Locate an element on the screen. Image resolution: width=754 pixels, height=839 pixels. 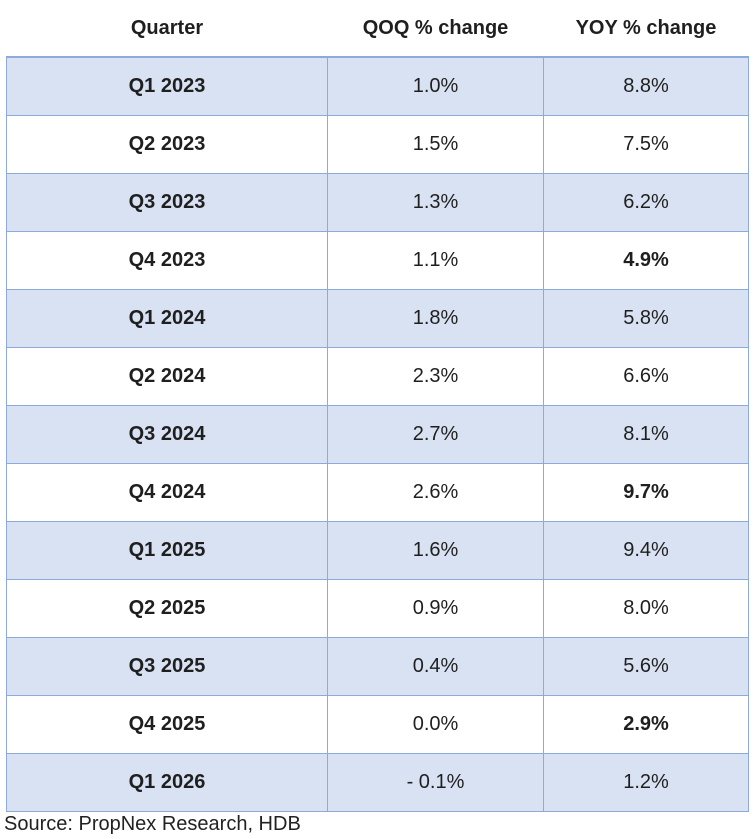
yoy-cell: 6.2% is located at coordinates (646, 202).